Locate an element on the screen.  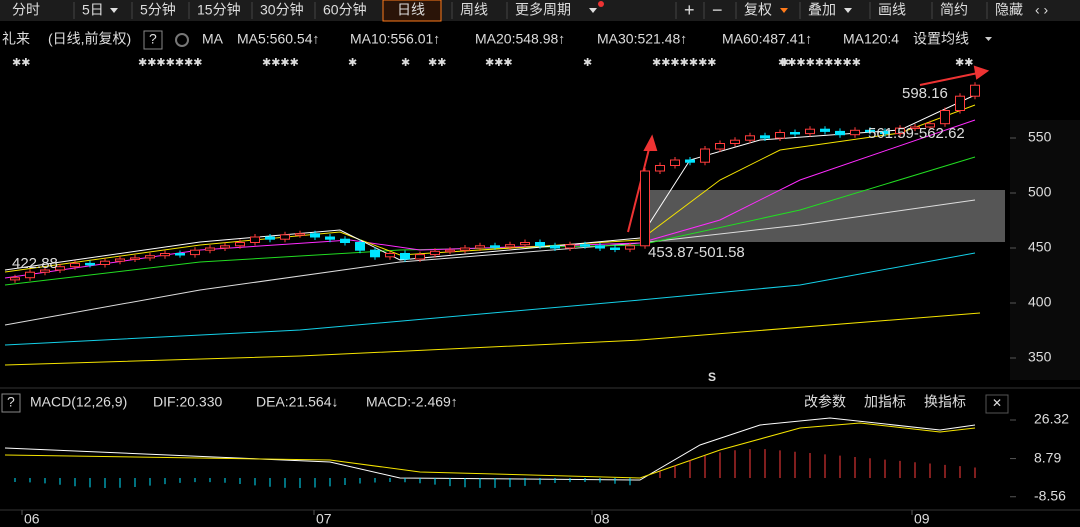
macd-value: MACD:-2.469↑ is located at coordinates (412, 402).